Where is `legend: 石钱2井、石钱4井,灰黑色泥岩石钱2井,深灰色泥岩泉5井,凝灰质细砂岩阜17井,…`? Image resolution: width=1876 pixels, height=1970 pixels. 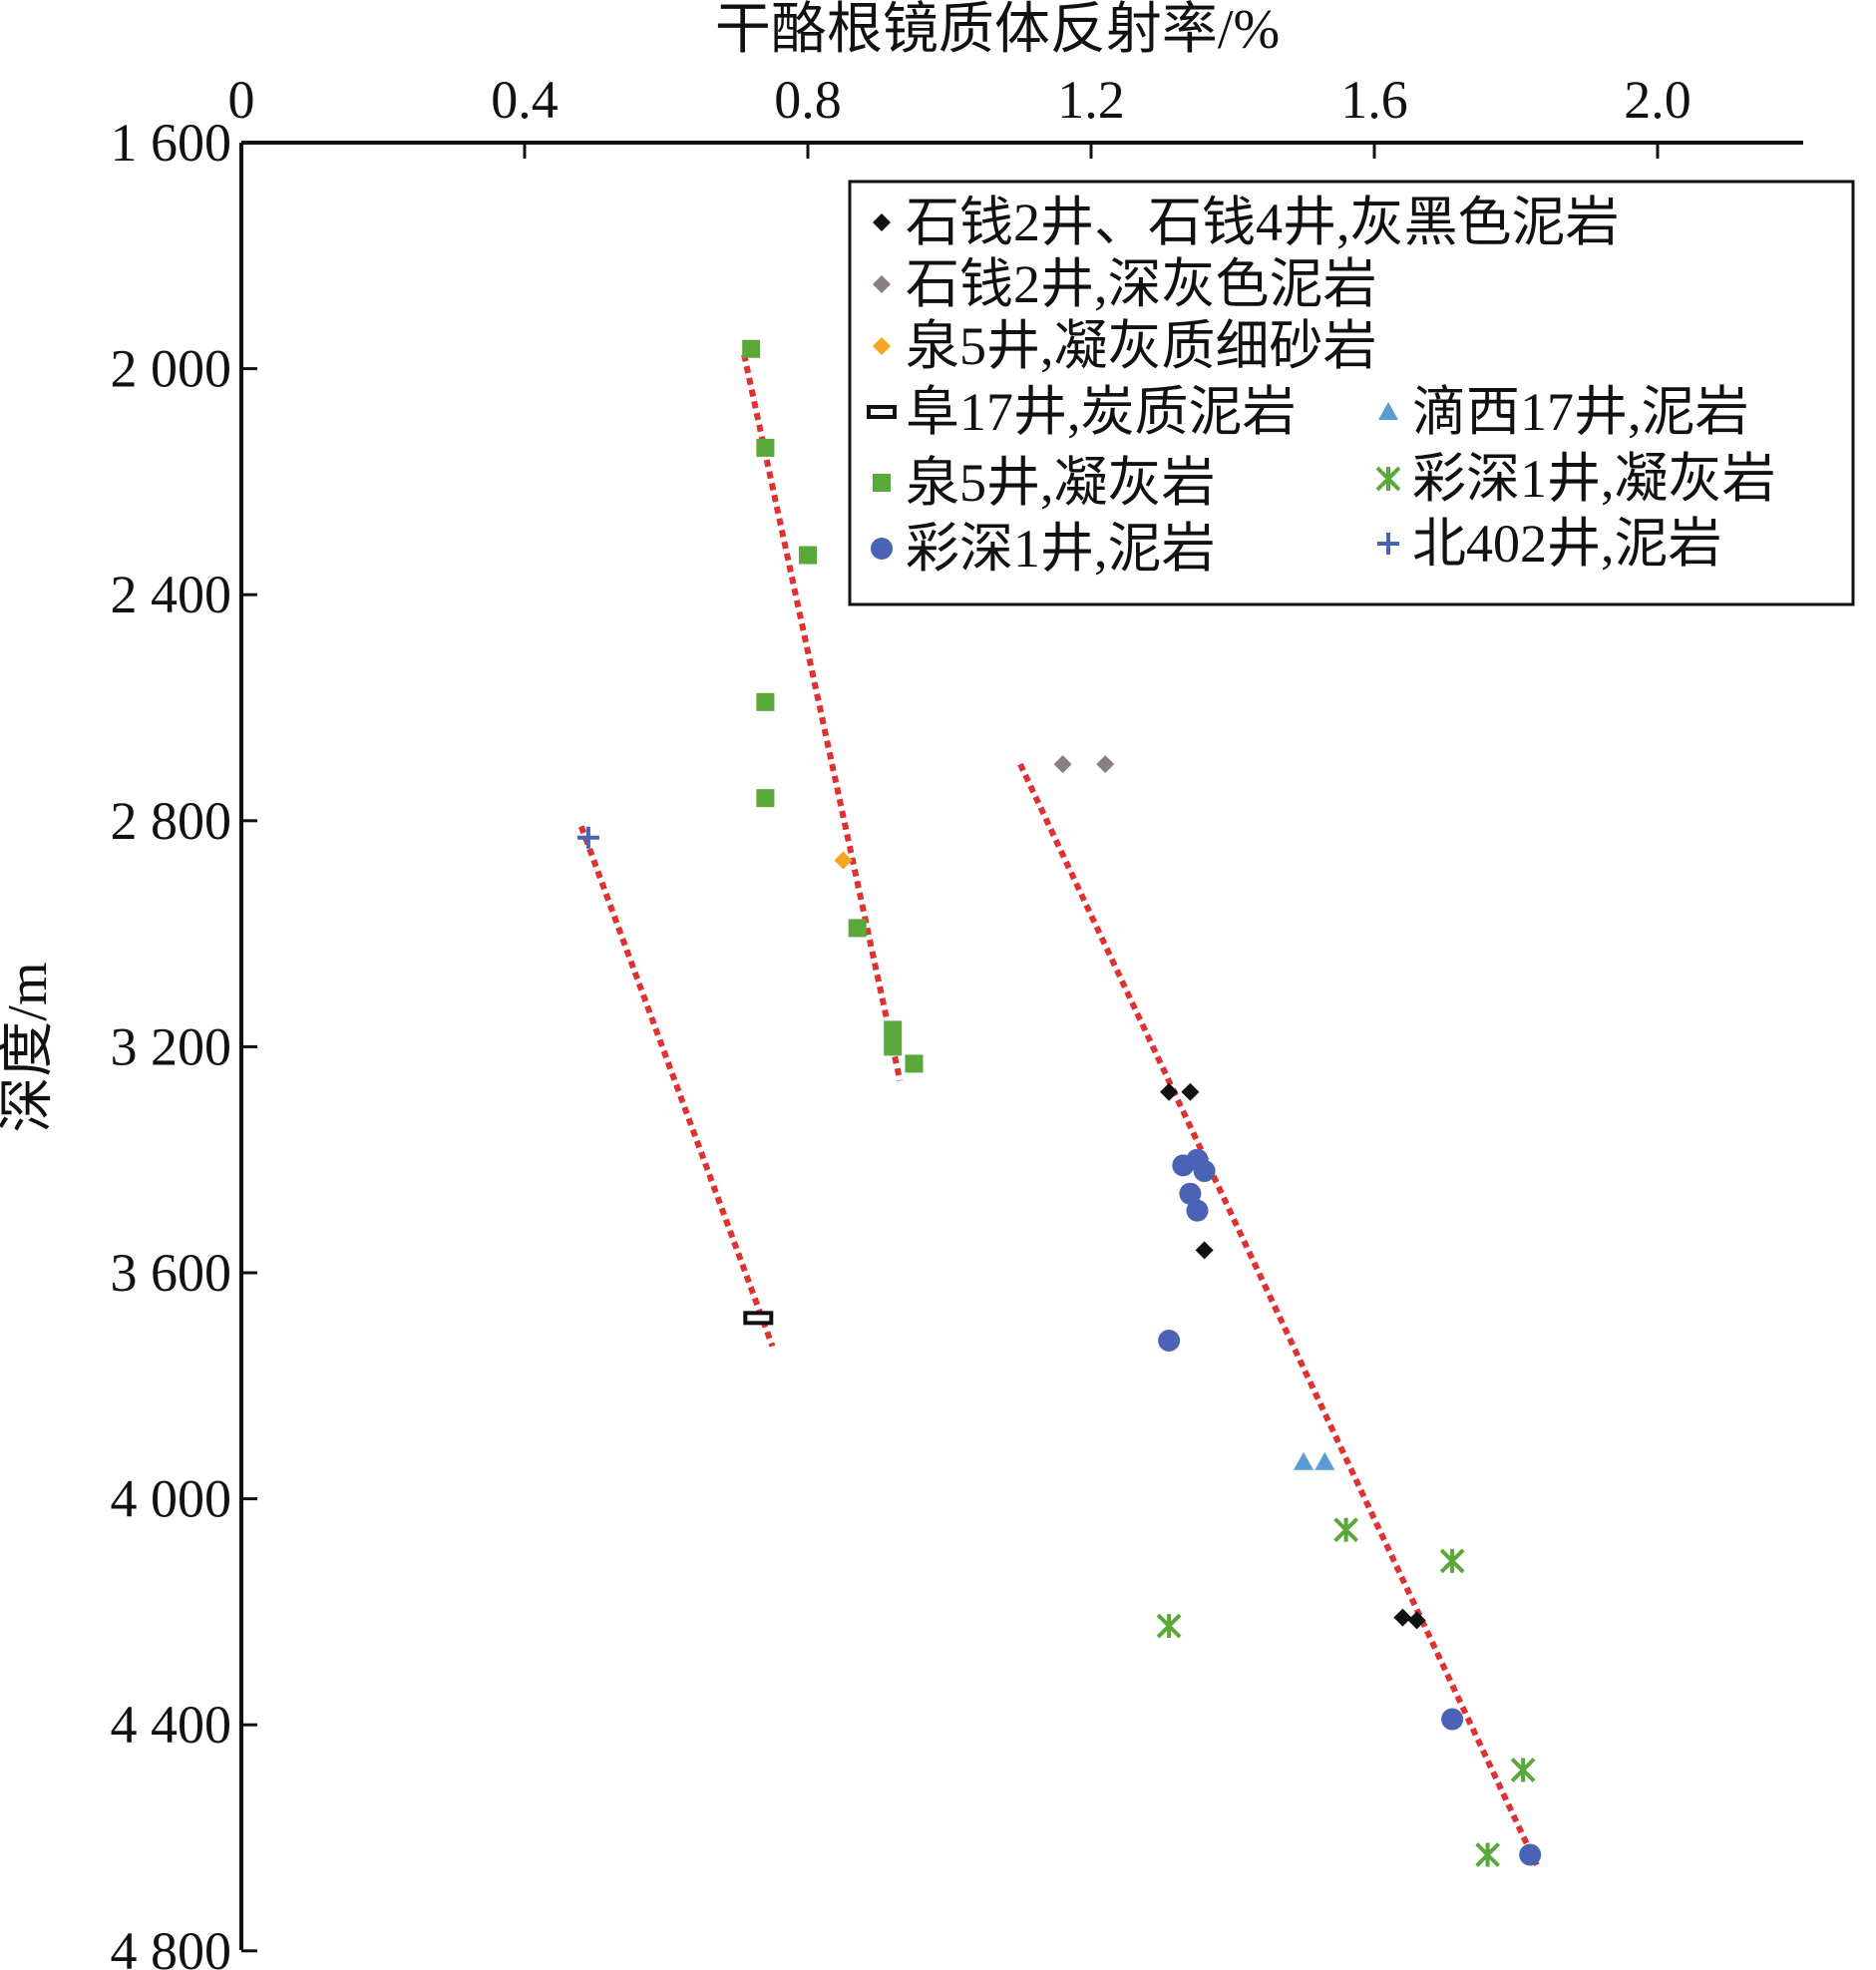
legend: 石钱2井、石钱4井,灰黑色泥岩石钱2井,深灰色泥岩泉5井,凝灰质细砂岩阜17井,… is located at coordinates (1351, 393).